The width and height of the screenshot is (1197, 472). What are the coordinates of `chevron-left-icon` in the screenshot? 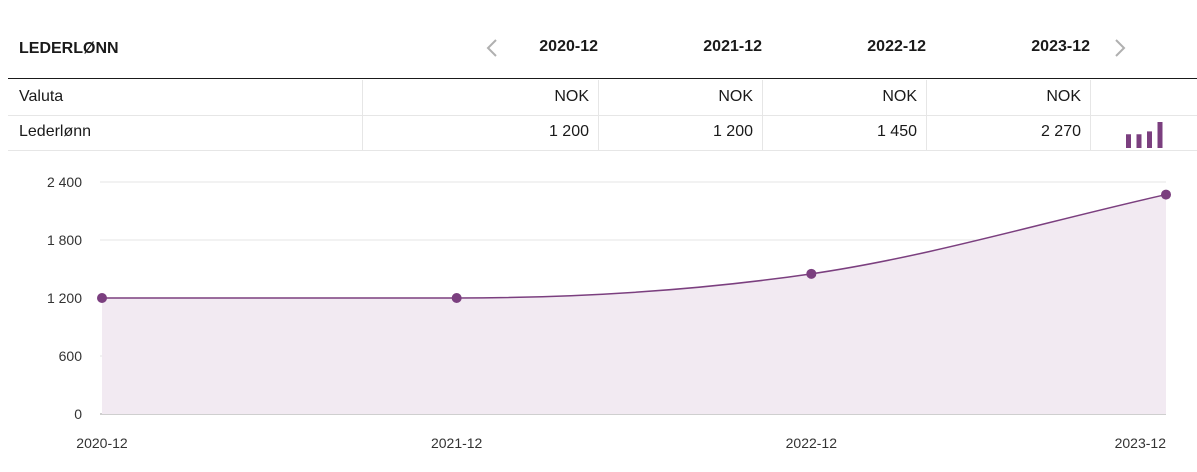 It's located at (491, 48).